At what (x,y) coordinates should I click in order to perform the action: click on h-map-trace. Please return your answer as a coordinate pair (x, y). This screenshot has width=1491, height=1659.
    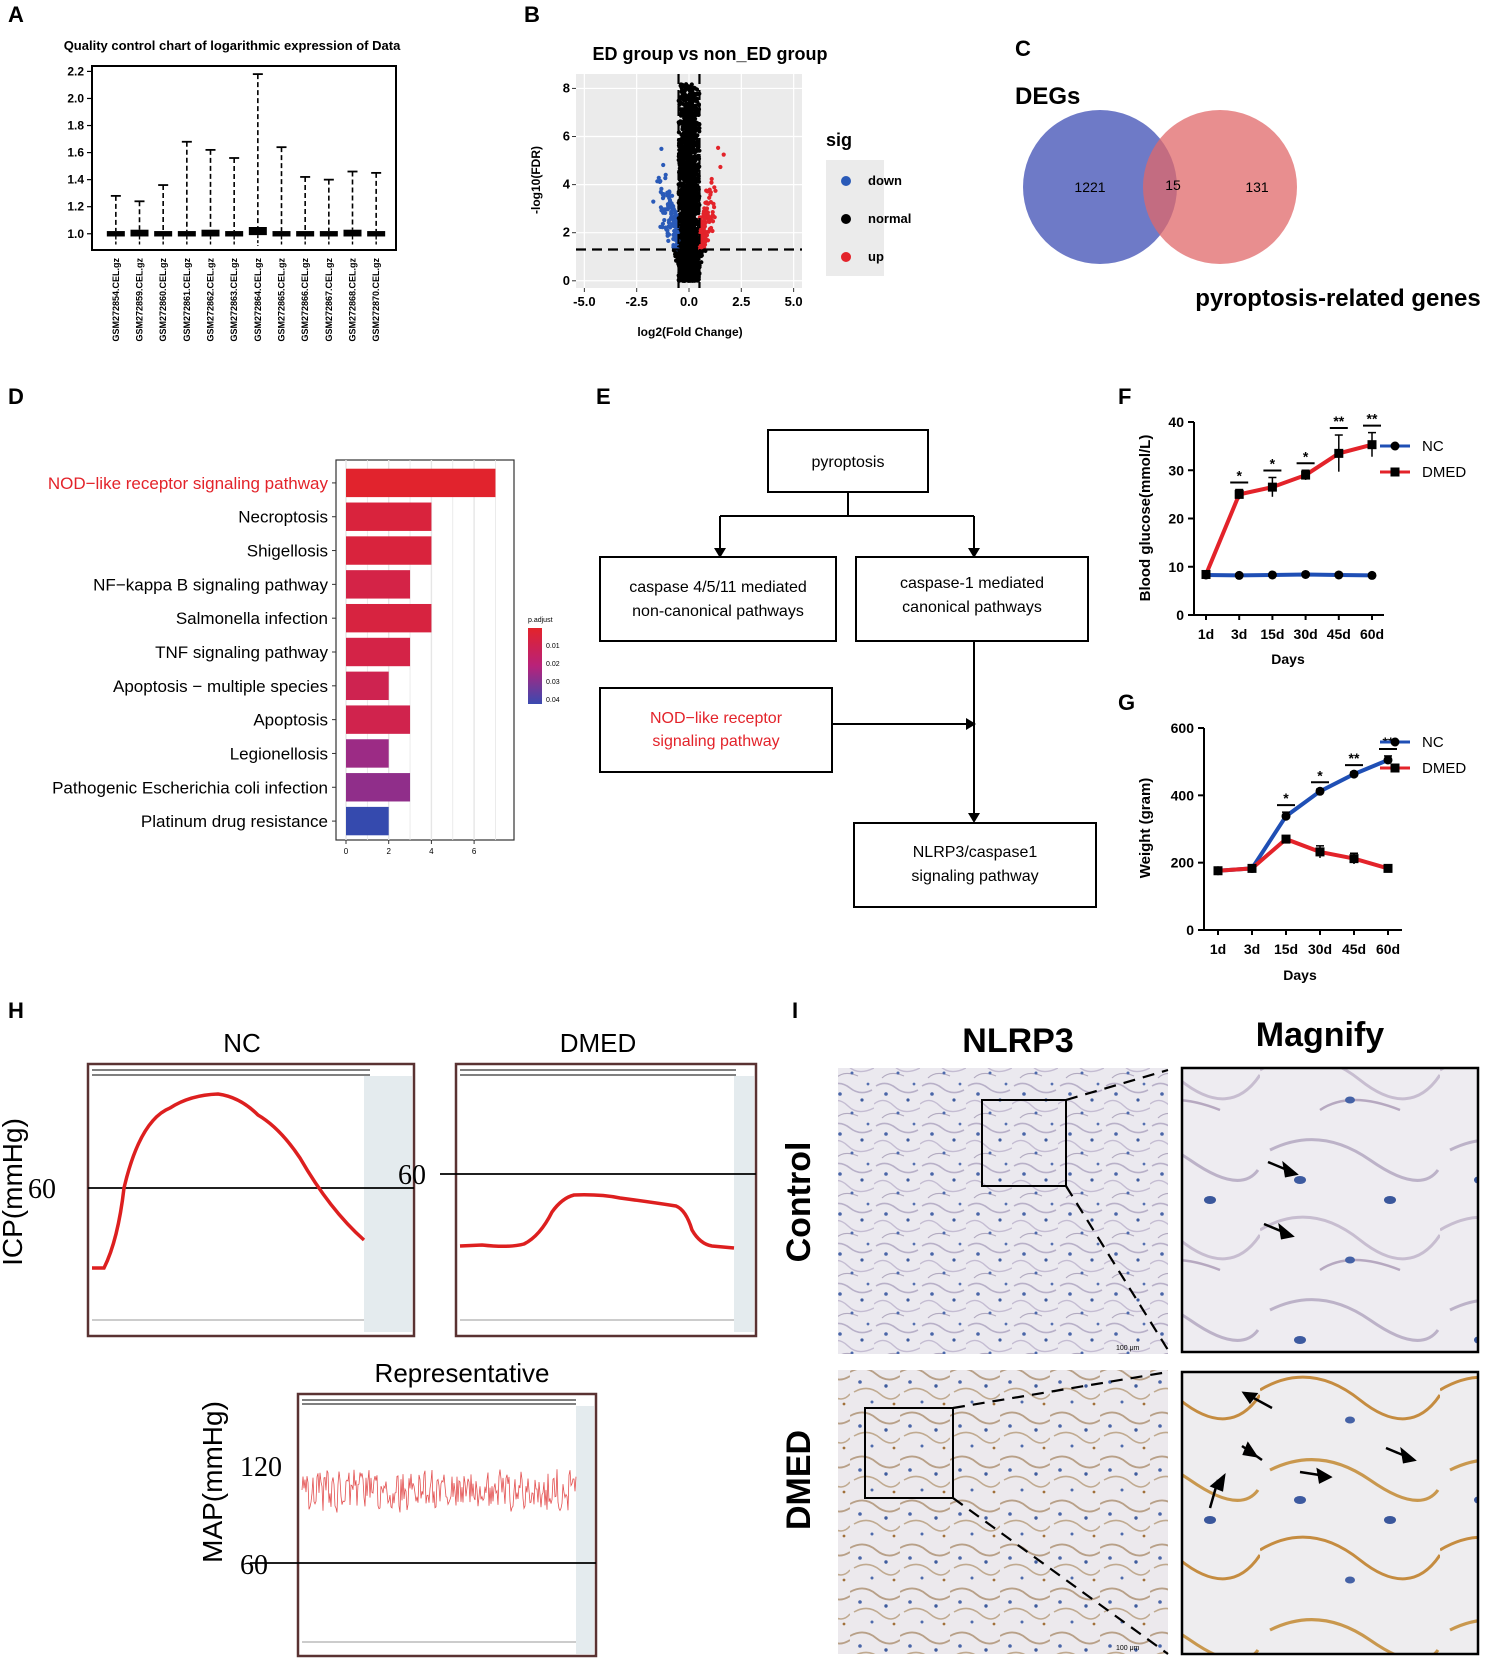
    Looking at the image, I should click on (439, 1491).